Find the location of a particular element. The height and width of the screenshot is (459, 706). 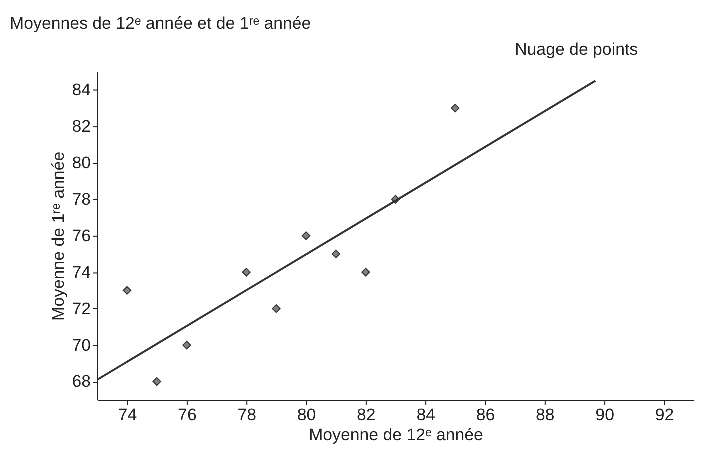

x-tick-label: 88 is located at coordinates (545, 414).